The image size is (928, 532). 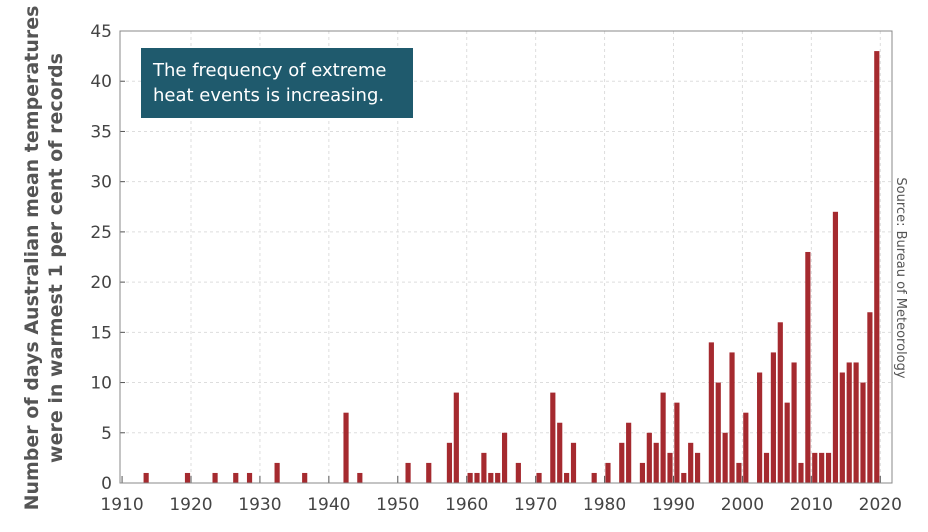 I want to click on bar-2019, so click(x=877, y=267).